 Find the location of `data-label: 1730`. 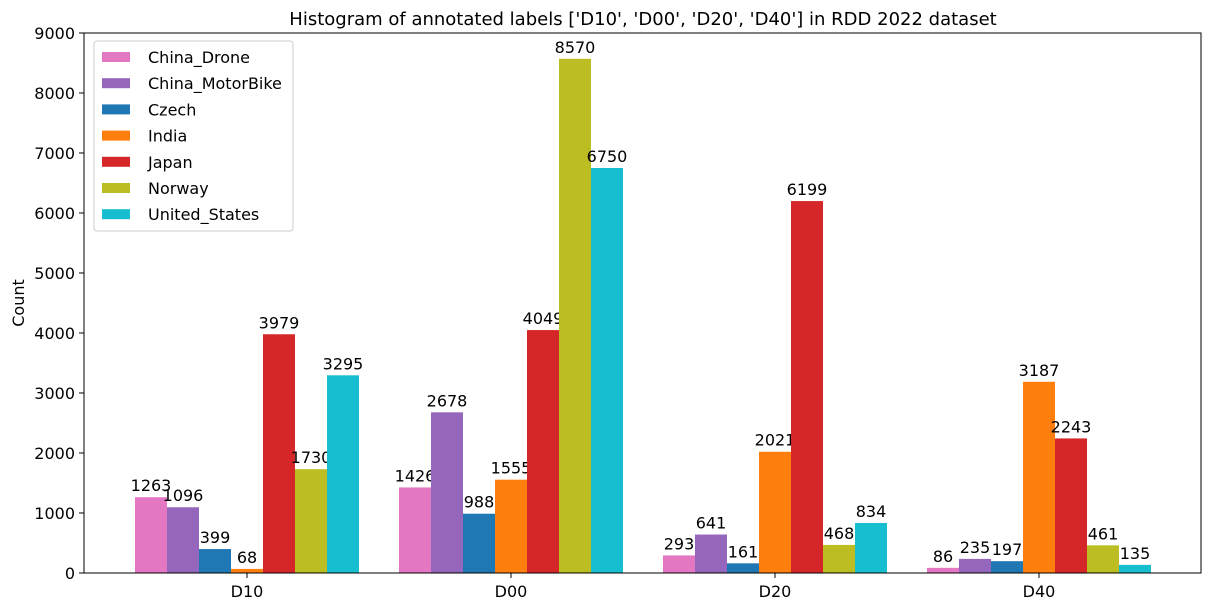

data-label: 1730 is located at coordinates (311, 457).